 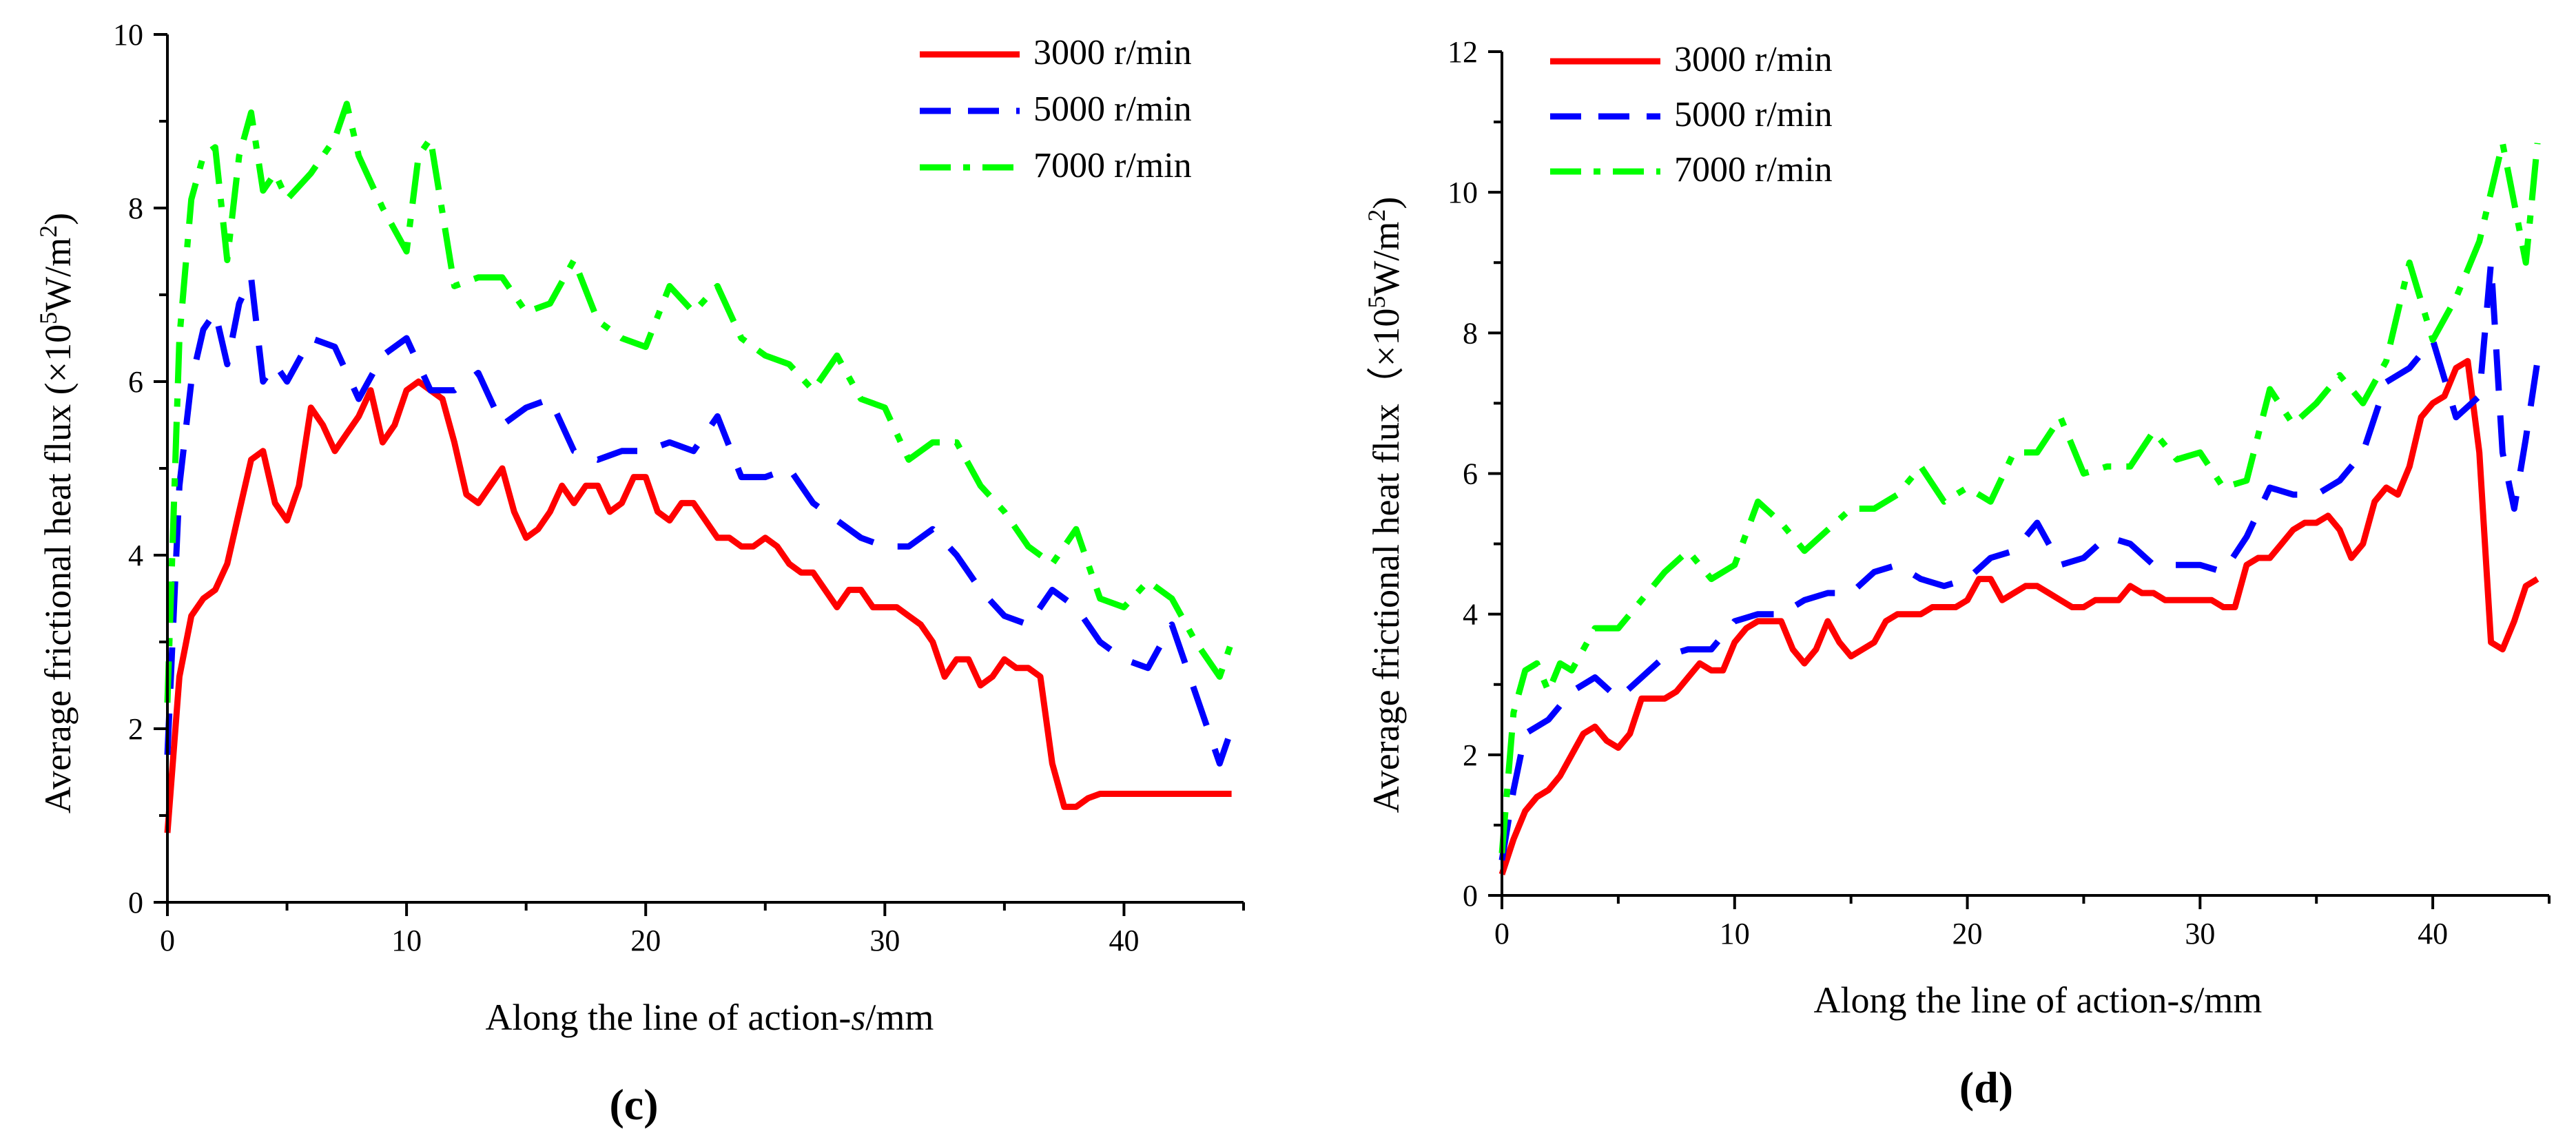 I want to click on y-tick-label-d: 10, so click(x=1462, y=192).